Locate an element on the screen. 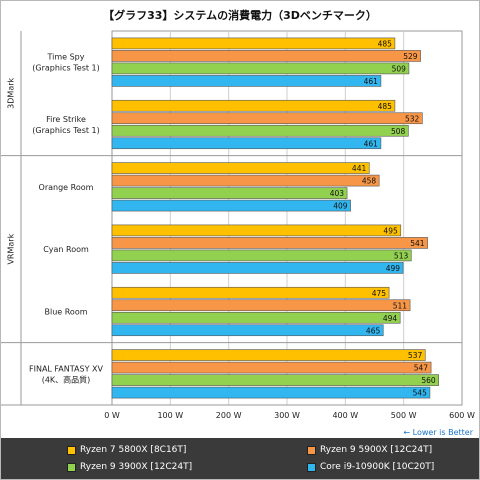 The width and height of the screenshot is (480, 480). category-label: FINAL FANTASY XV is located at coordinates (66, 368).